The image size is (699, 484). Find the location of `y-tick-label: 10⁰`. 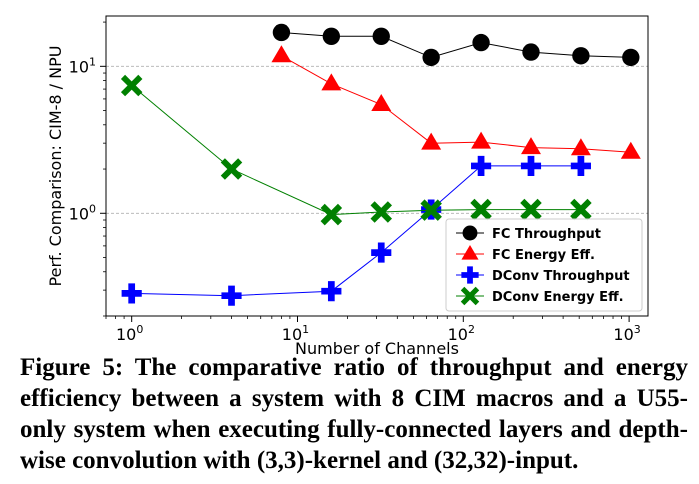

y-tick-label: 10⁰ is located at coordinates (82, 212).